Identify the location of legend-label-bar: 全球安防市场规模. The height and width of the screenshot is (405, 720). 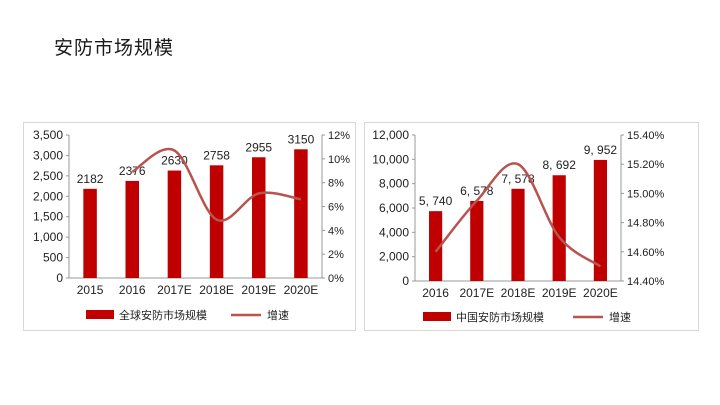
(163, 315).